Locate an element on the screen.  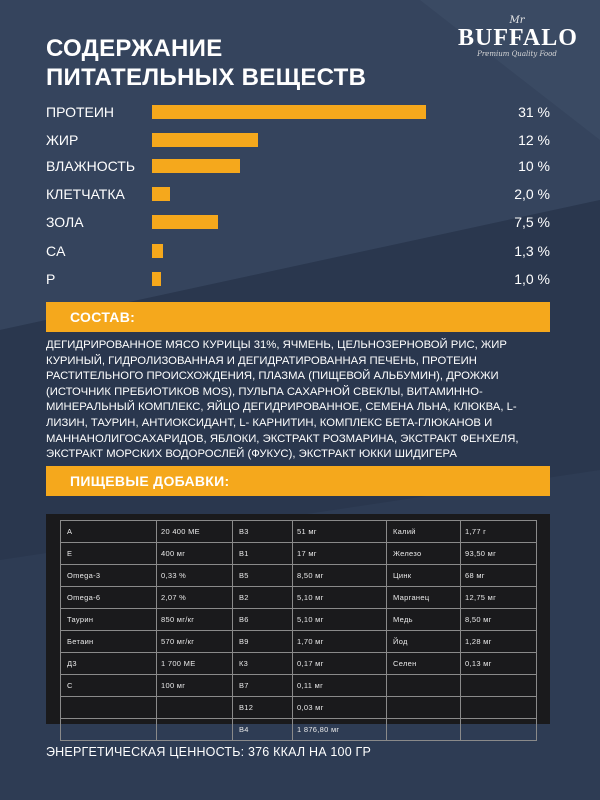
supplements-heading: ПИЩЕВЫЕ ДОБАВКИ: is located at coordinates (298, 481).